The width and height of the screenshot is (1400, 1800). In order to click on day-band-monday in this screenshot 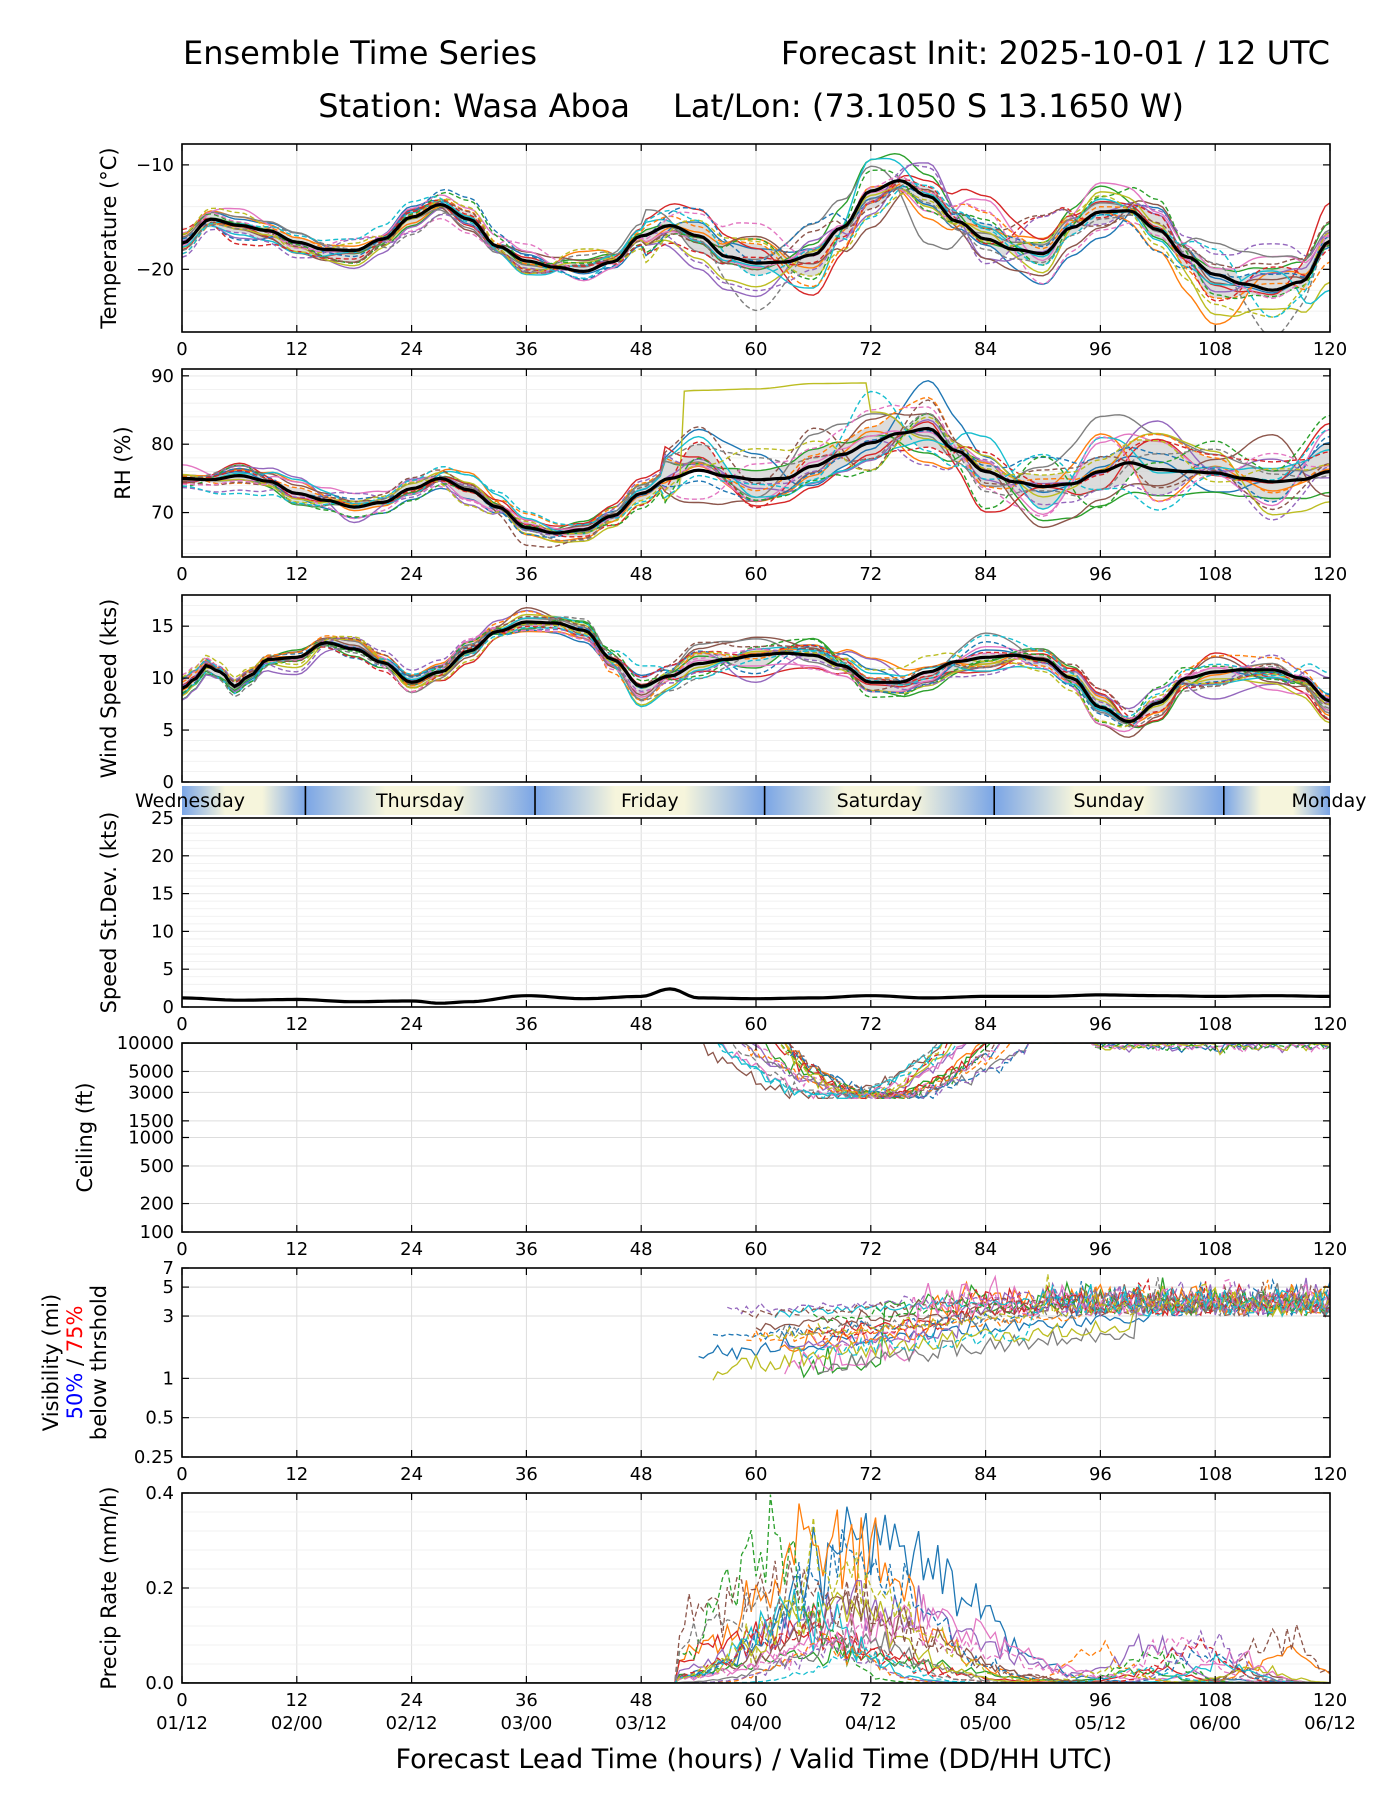, I will do `click(1276, 800)`.